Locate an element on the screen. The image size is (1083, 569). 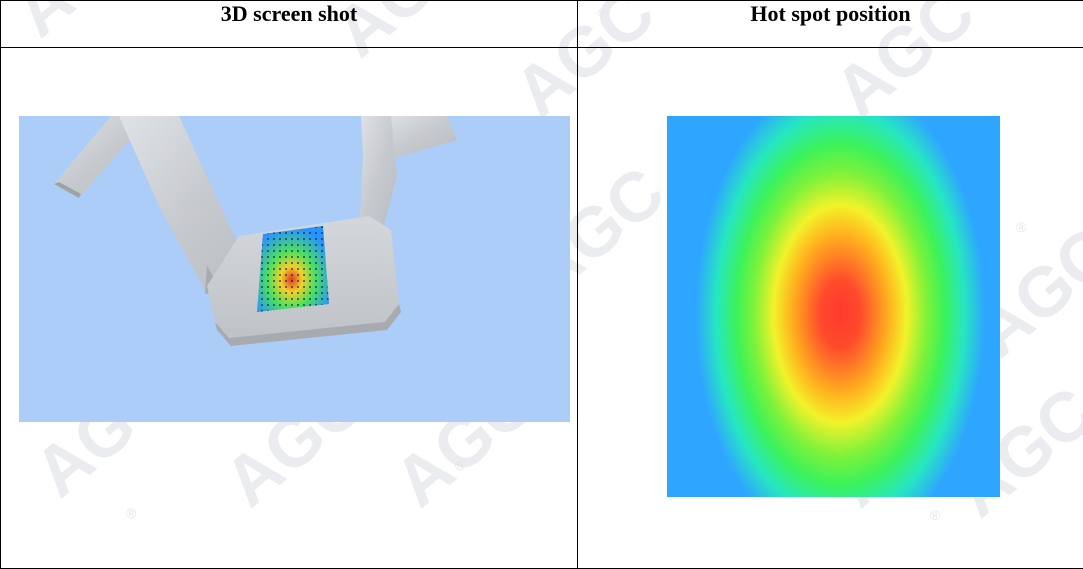
table-header-row: 3D screen shot Hot spot position is located at coordinates (542, 24).